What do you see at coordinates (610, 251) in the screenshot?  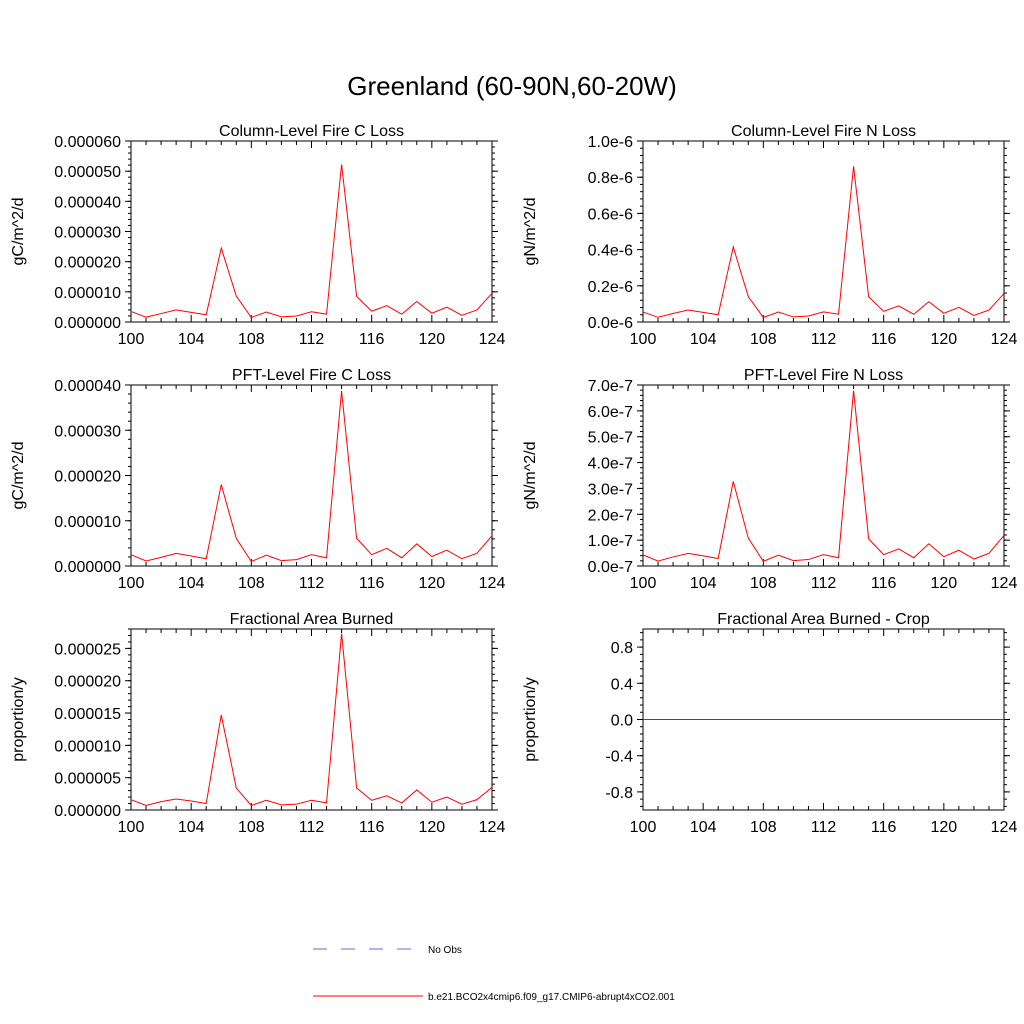 I see `y-tick-label: 0.4e-6` at bounding box center [610, 251].